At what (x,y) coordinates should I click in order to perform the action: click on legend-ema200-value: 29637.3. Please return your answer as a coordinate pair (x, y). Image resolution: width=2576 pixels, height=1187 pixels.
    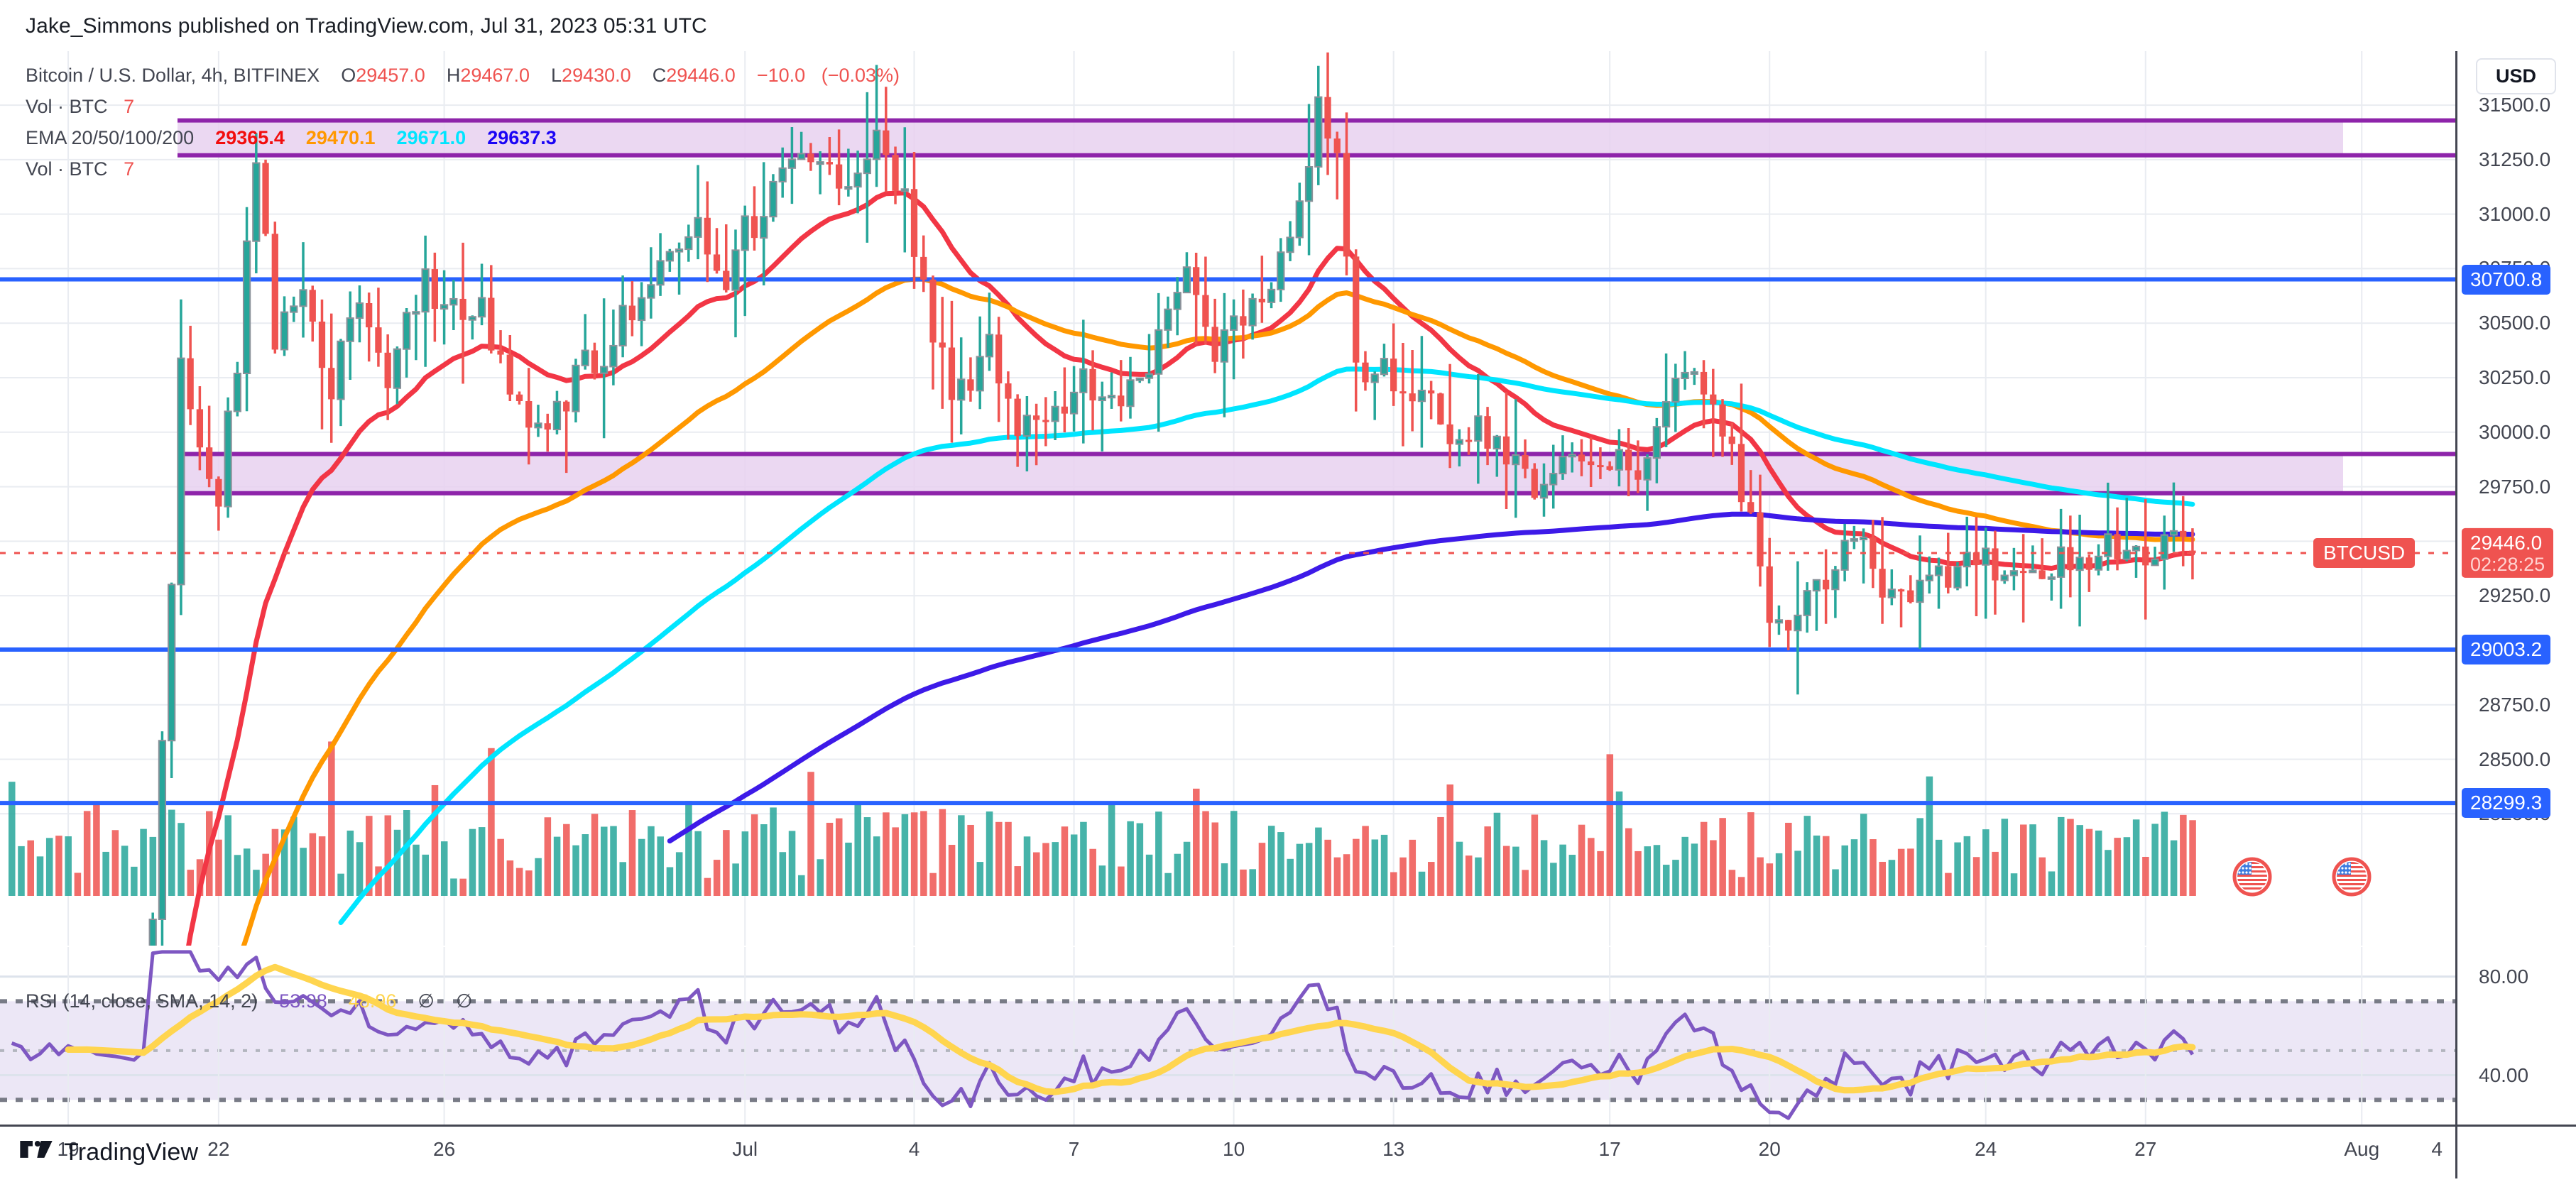
    Looking at the image, I should click on (522, 137).